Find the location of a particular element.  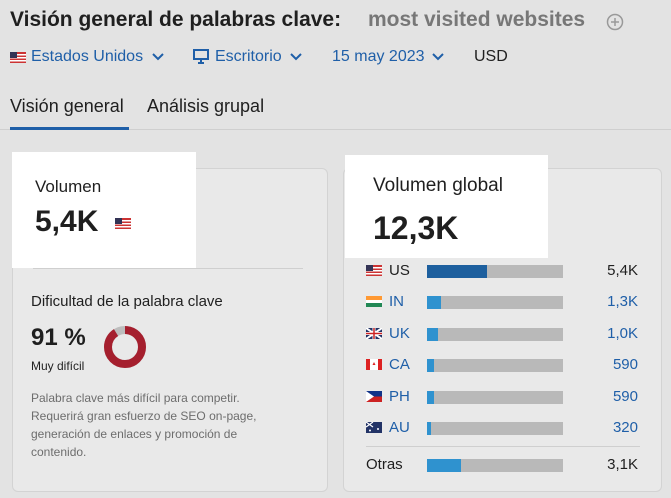

tab-active: Visión general is located at coordinates (67, 106).